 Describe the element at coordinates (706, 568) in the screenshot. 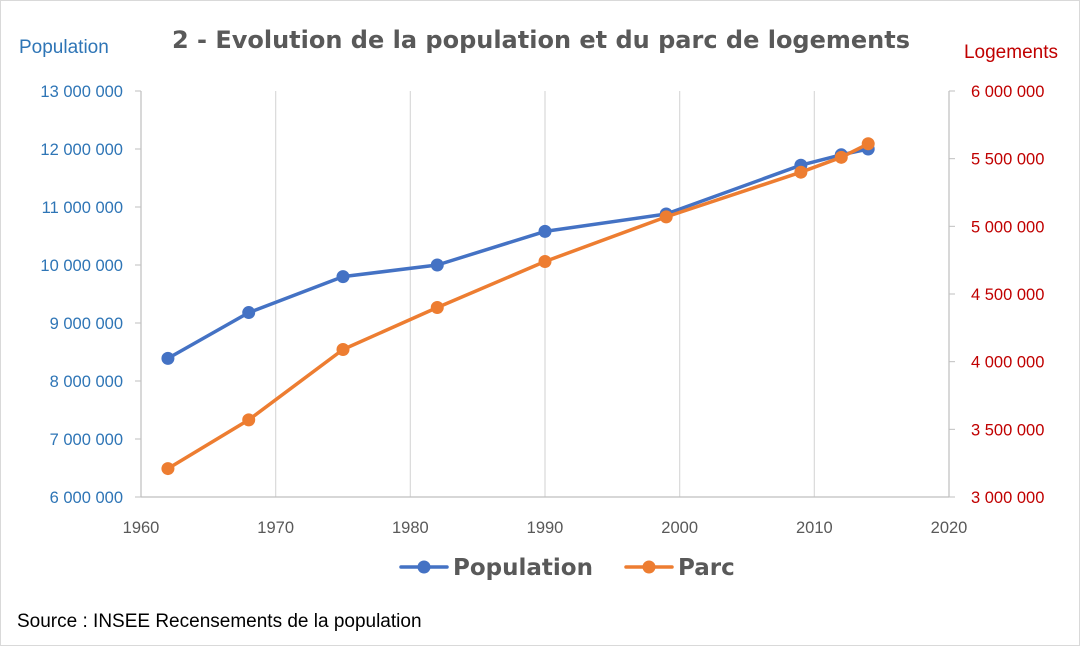

I see `legend-parc-label: Parc` at that location.